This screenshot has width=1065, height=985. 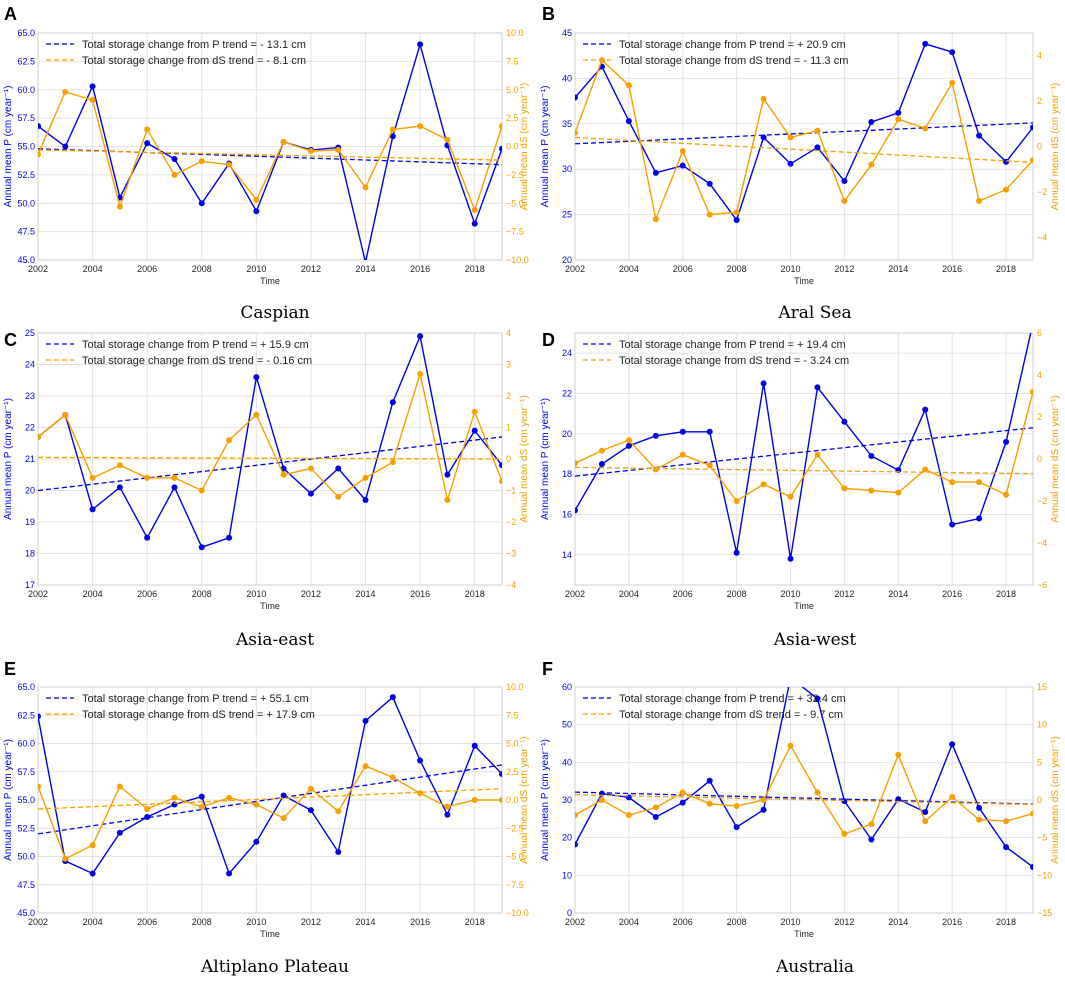 I want to click on x-tick-label: 2018, so click(x=1006, y=269).